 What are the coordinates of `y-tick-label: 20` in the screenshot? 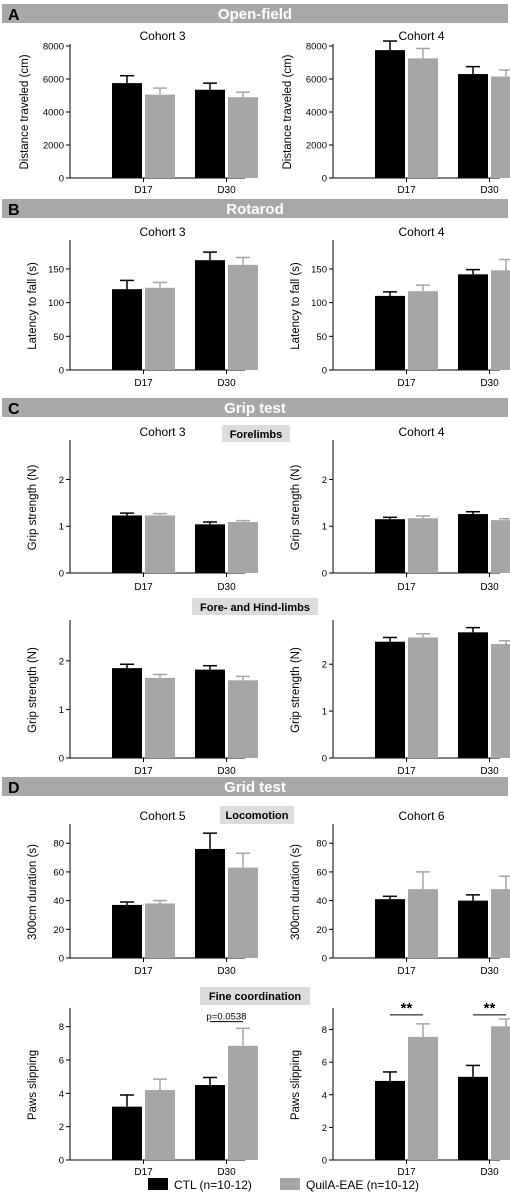 It's located at (321, 930).